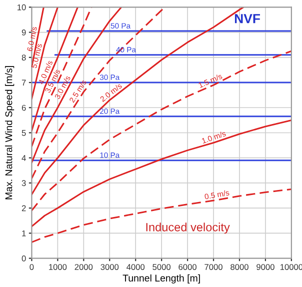 This screenshot has height=287, width=302. What do you see at coordinates (58, 267) in the screenshot?
I see `x-tick-label: 1000` at bounding box center [58, 267].